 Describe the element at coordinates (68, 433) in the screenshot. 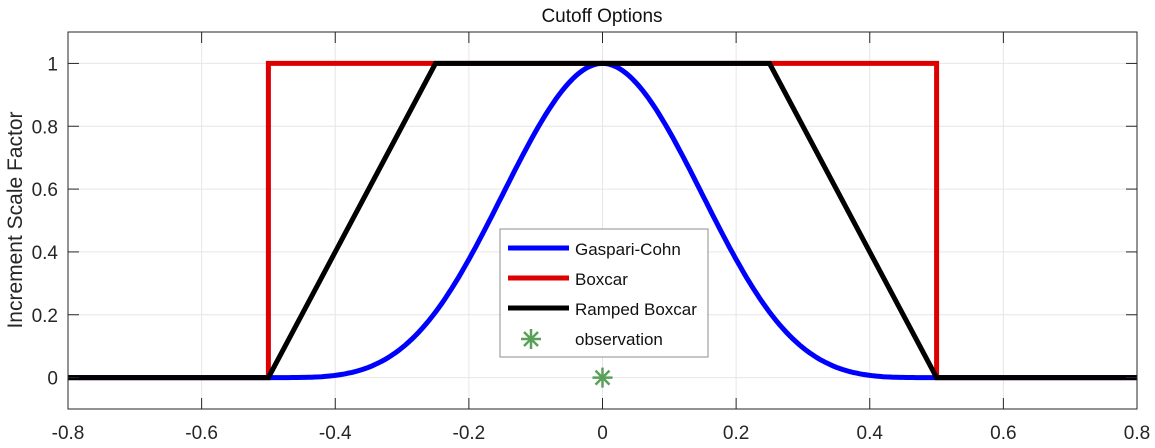

I see `x-tick-label: -0.8` at that location.